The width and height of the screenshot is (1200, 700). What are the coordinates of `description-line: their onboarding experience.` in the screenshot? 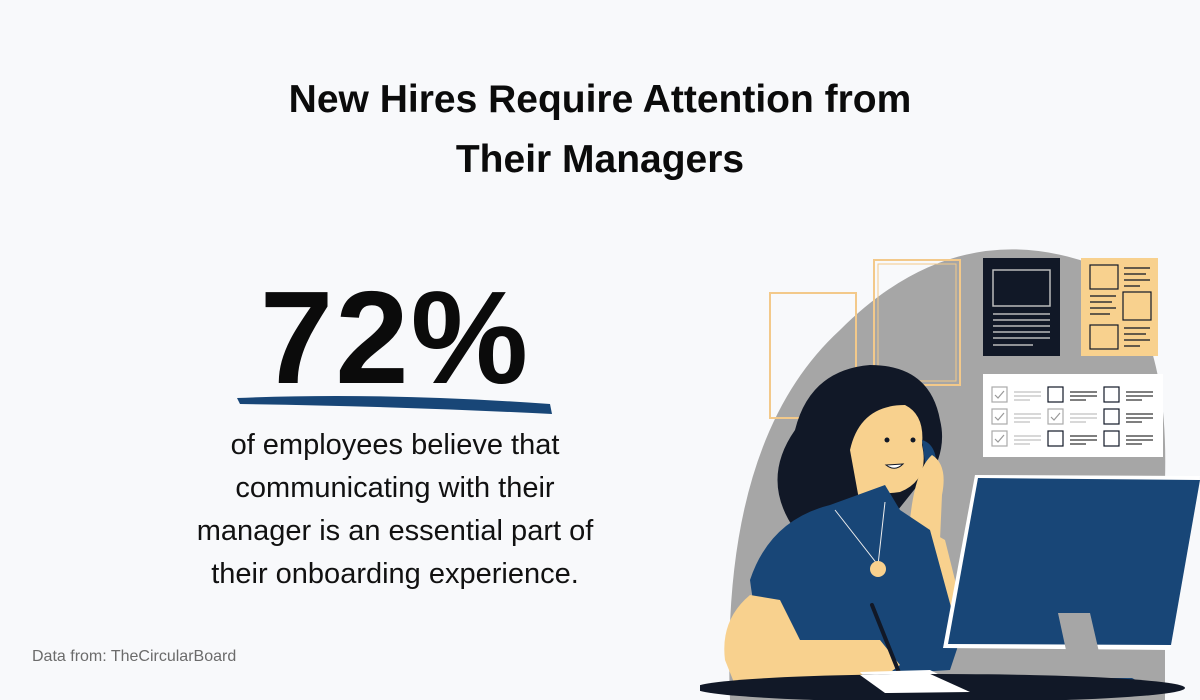 It's located at (395, 574).